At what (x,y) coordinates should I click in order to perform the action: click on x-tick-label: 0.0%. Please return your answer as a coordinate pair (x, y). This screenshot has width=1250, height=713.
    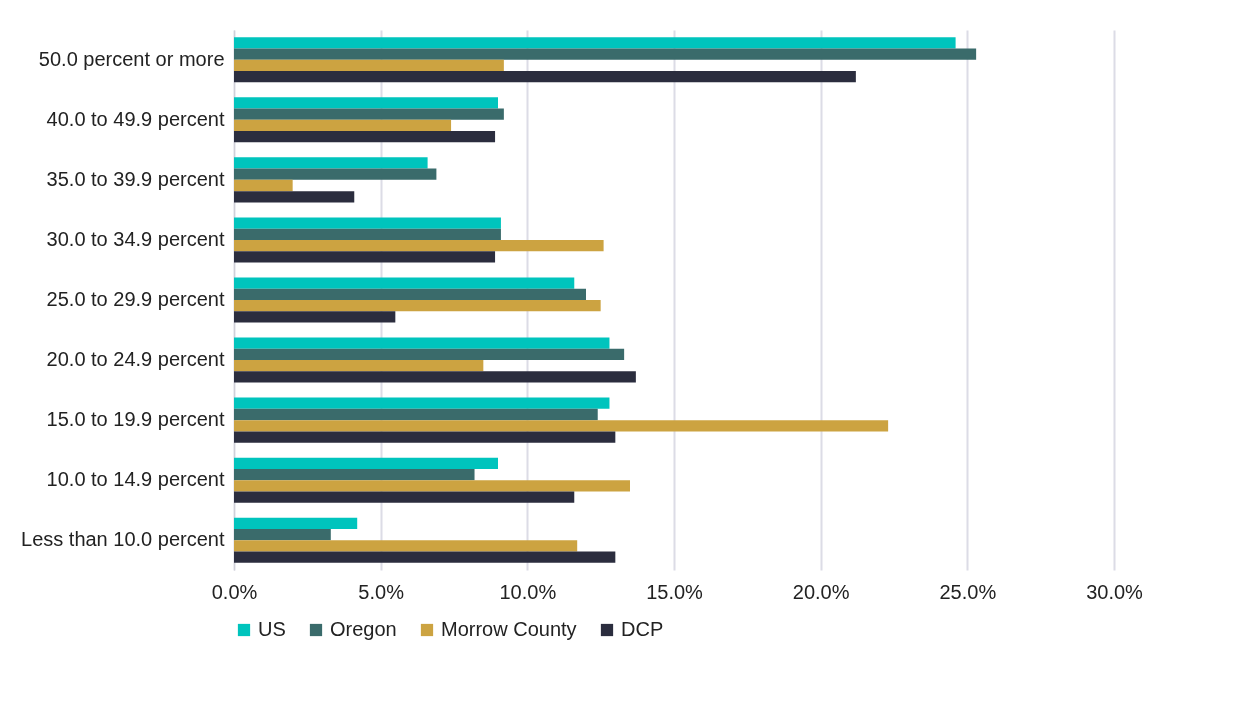
    Looking at the image, I should click on (234, 591).